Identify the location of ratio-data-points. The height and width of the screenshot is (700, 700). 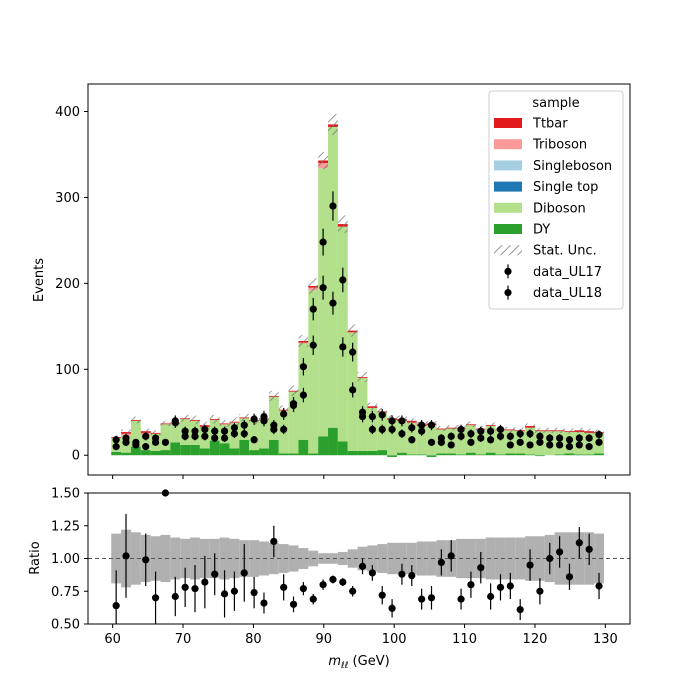
(357, 556).